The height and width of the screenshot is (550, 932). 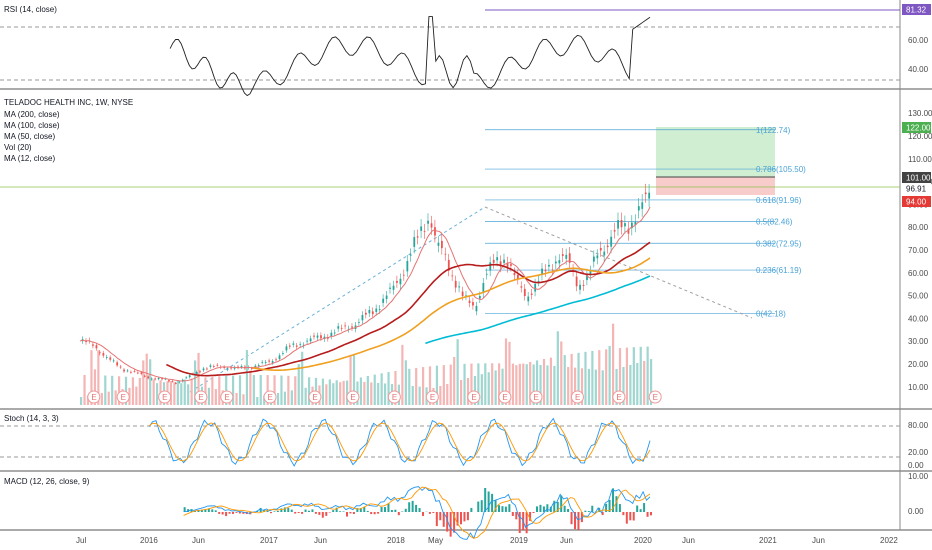 What do you see at coordinates (774, 222) in the screenshot?
I see `fib-level-label: 0.5(82.46)` at bounding box center [774, 222].